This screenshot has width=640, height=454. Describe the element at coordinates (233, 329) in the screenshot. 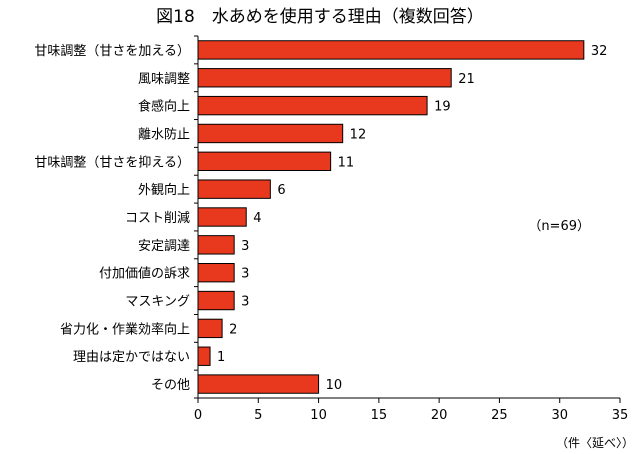

I see `data-label: 2` at that location.